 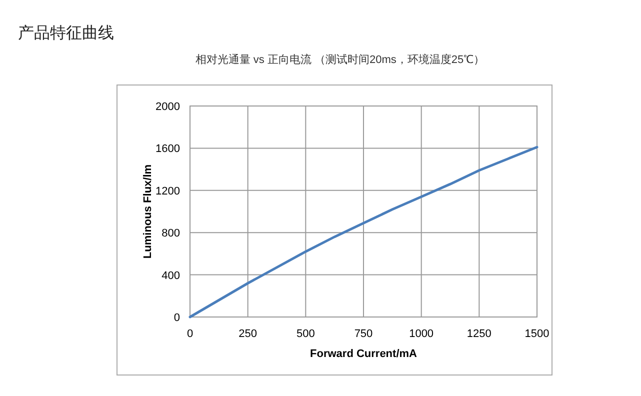 I want to click on y-tick-label: 1600, so click(x=168, y=149).